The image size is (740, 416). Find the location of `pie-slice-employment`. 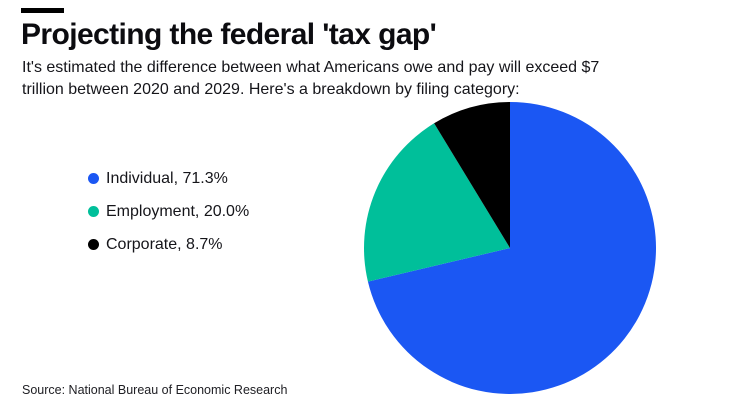

pie-slice-employment is located at coordinates (437, 202).